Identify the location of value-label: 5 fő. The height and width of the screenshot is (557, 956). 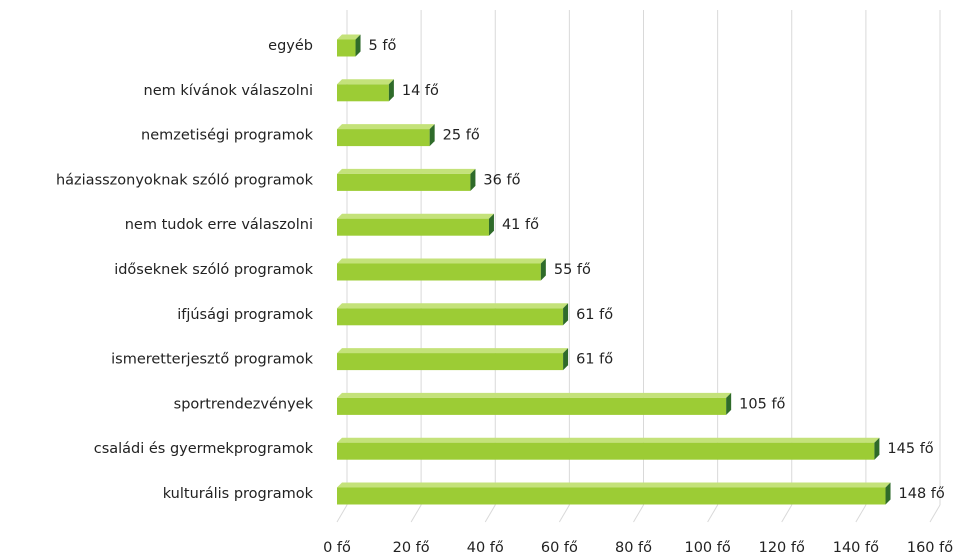
(383, 46).